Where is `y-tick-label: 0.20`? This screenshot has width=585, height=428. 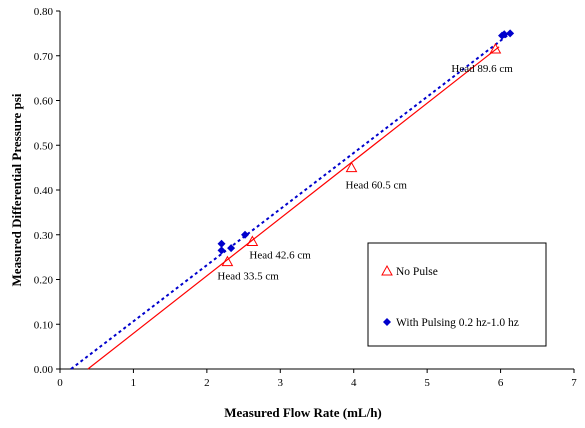 y-tick-label: 0.20 is located at coordinates (44, 281).